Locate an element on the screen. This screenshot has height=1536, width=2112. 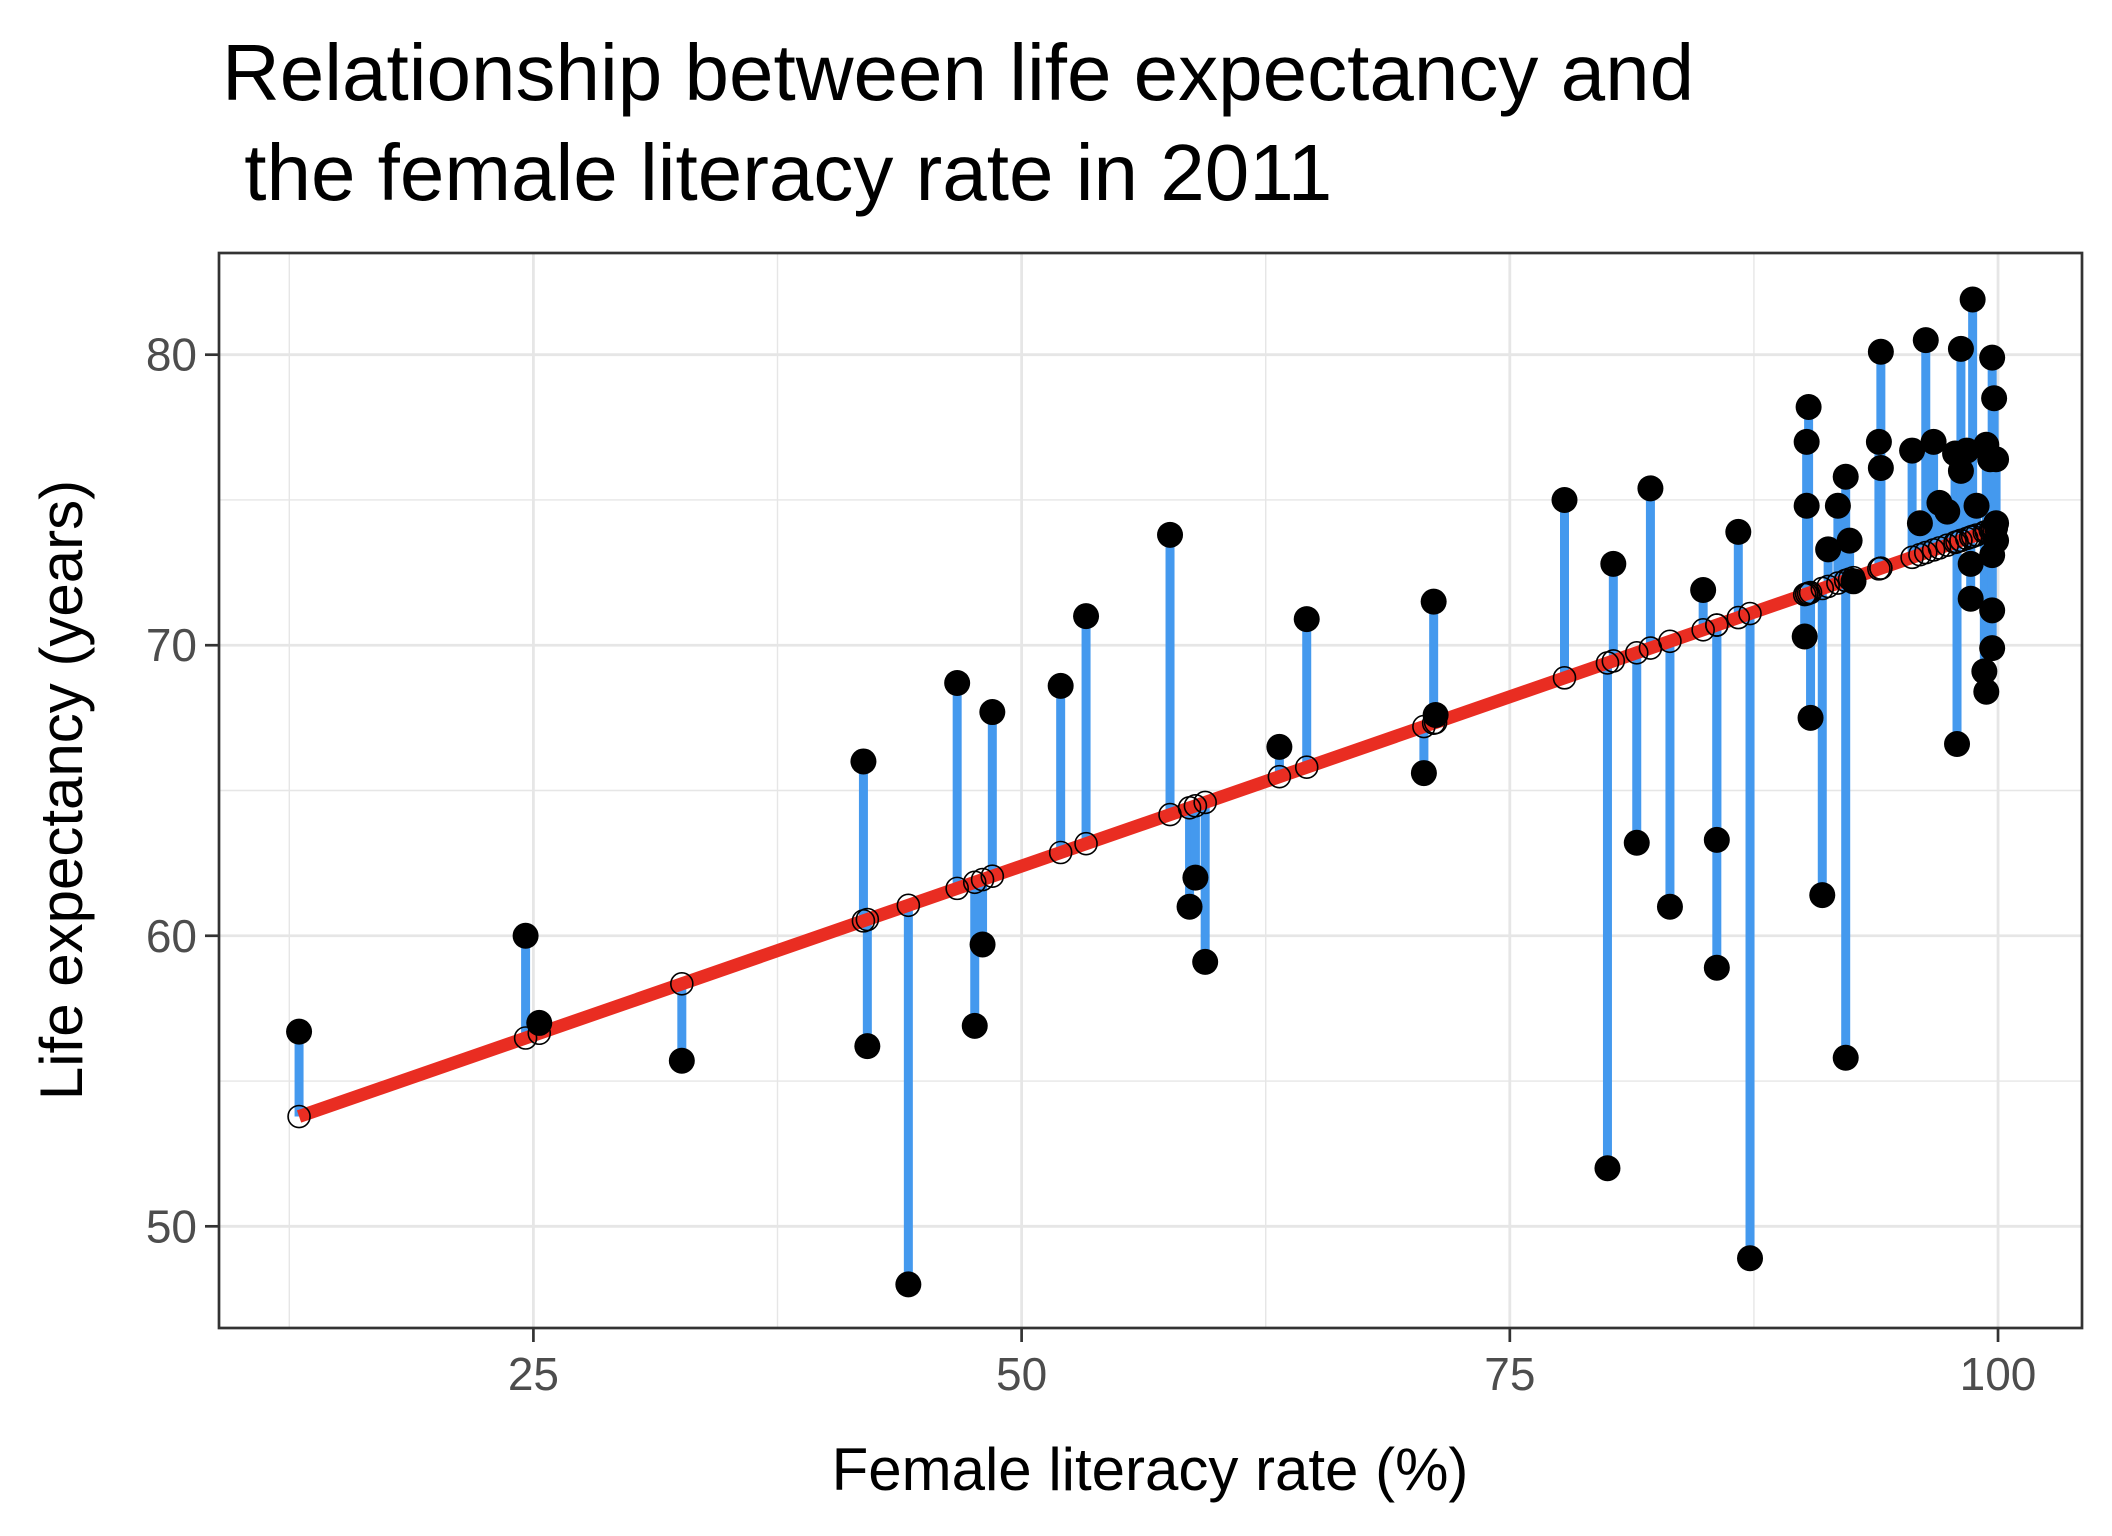
x-axis: 25 50 75 100 is located at coordinates (1272, 1364).